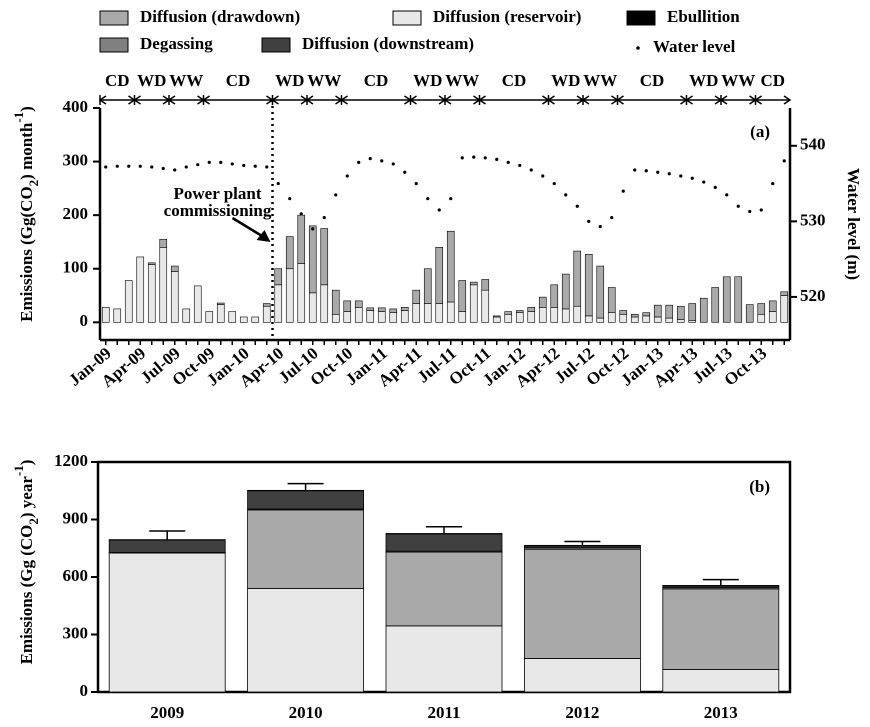 The image size is (870, 727). What do you see at coordinates (26, 151) in the screenshot?
I see `y-axis-label-part: ) month` at bounding box center [26, 151].